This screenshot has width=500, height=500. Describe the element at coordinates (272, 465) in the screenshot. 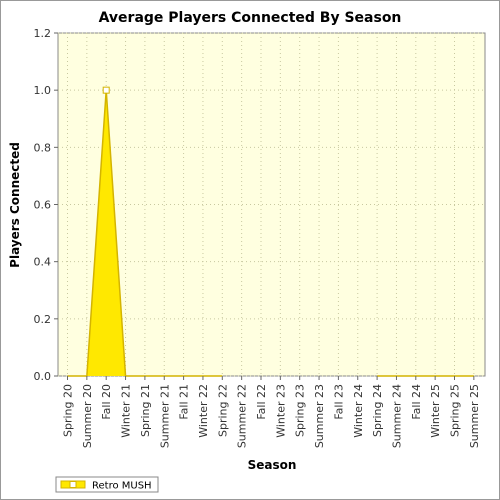

I see `x-axis-label: Season` at that location.